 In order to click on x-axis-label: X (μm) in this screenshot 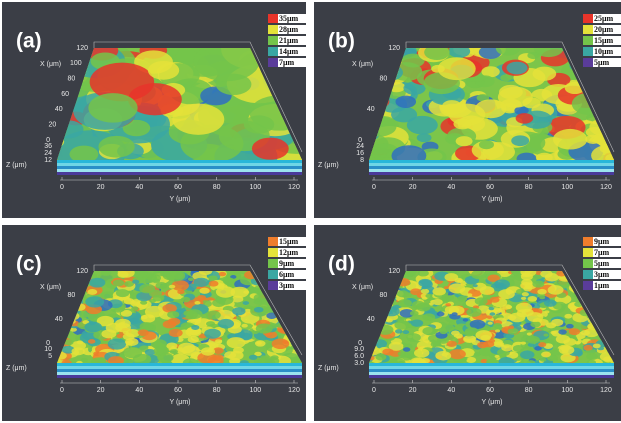, I will do `click(362, 64)`.